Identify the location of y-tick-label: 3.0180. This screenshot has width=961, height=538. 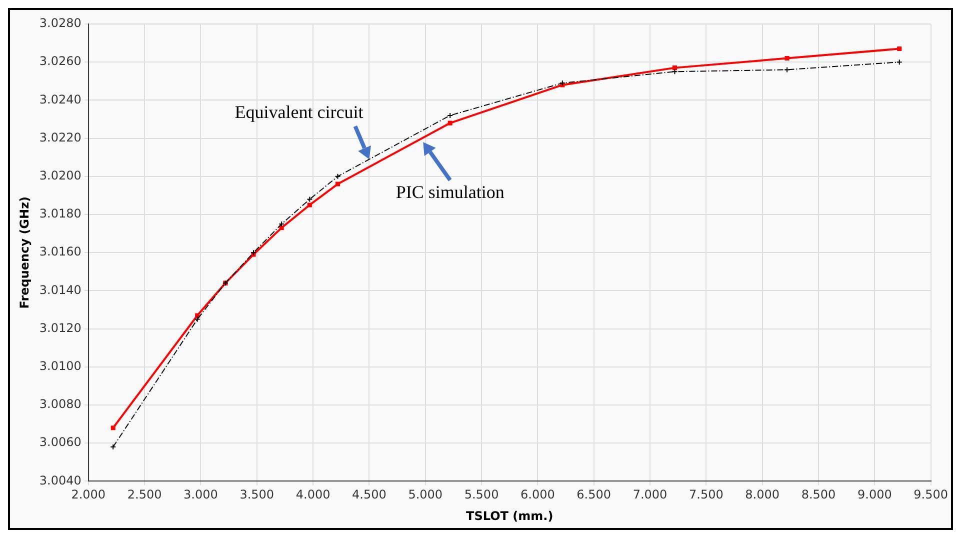
(60, 213).